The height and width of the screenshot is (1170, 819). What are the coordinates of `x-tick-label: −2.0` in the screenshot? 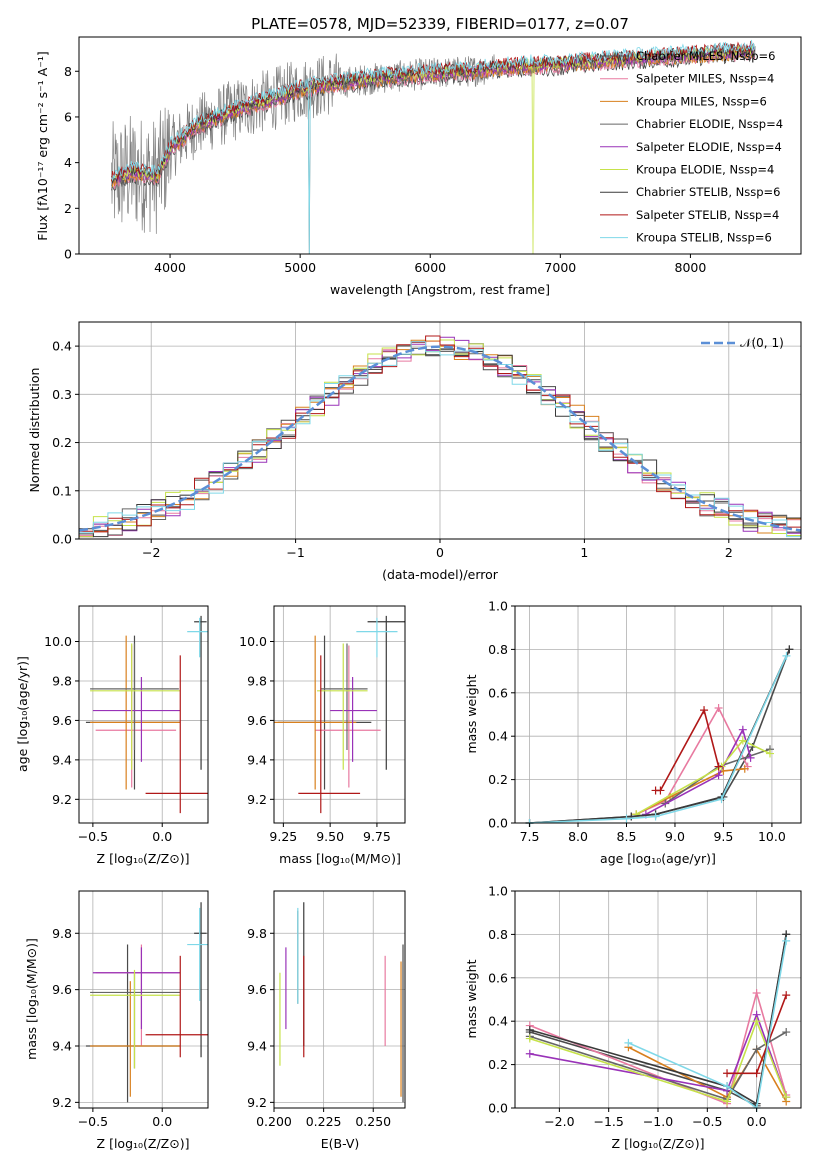 It's located at (559, 1121).